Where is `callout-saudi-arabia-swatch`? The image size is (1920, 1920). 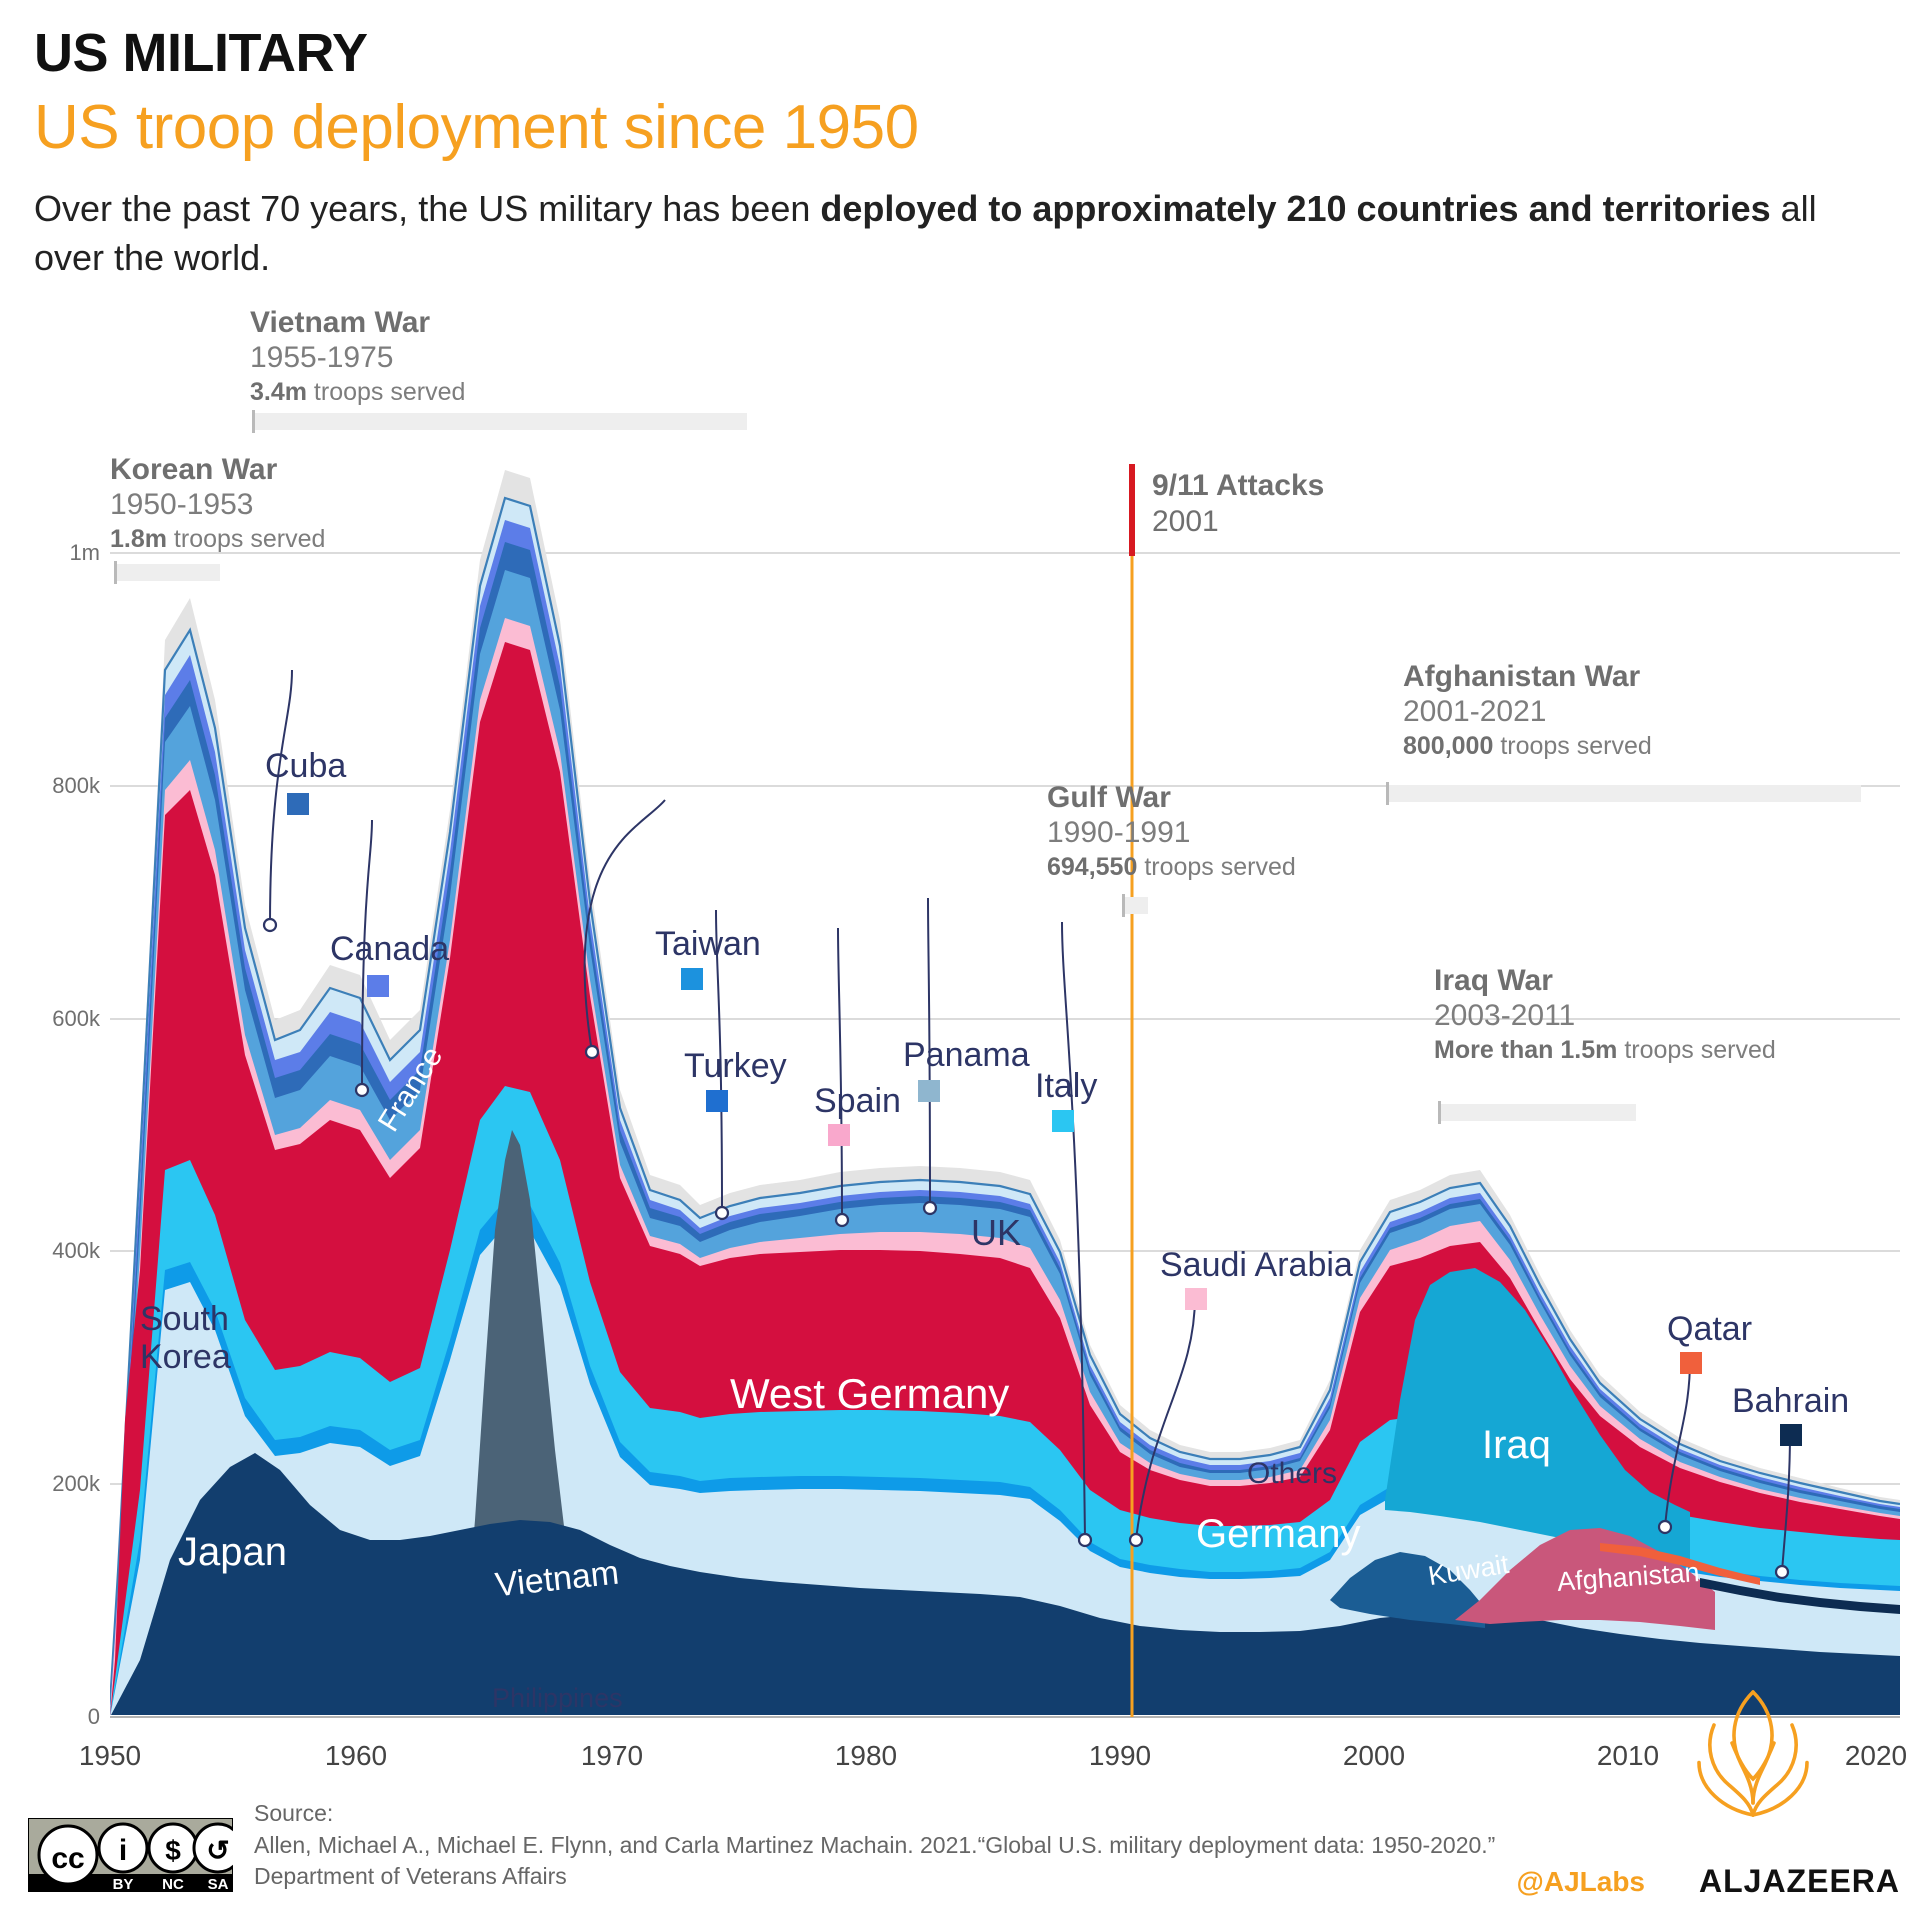
callout-saudi-arabia-swatch is located at coordinates (1196, 1299).